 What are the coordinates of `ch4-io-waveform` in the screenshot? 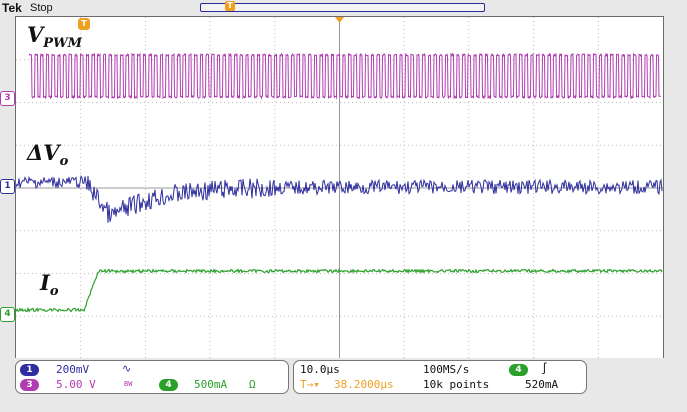 It's located at (339, 290).